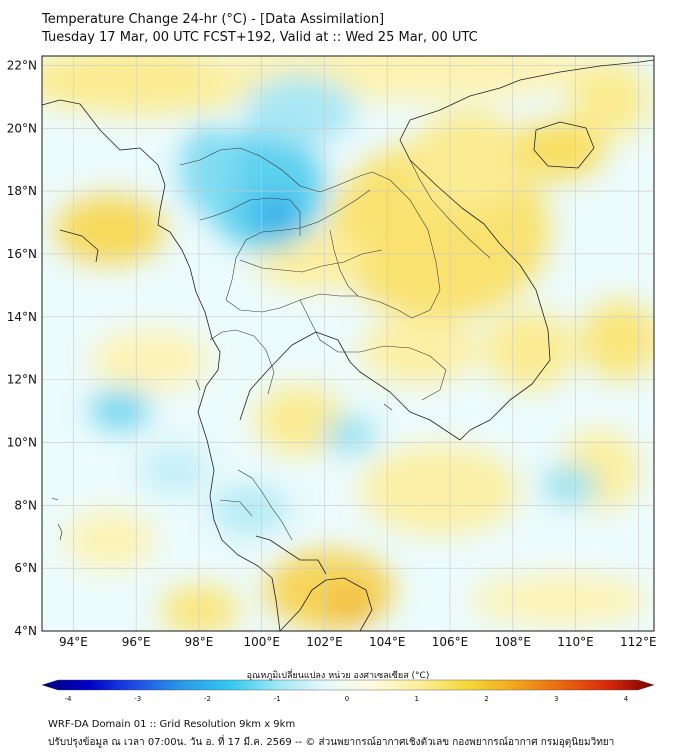 The height and width of the screenshot is (756, 676). I want to click on latitude-labels: 22°N 20°N 18°N 16°N 14°N 12°N 10°N 8°N 6°N 4°N, so click(22, 348).